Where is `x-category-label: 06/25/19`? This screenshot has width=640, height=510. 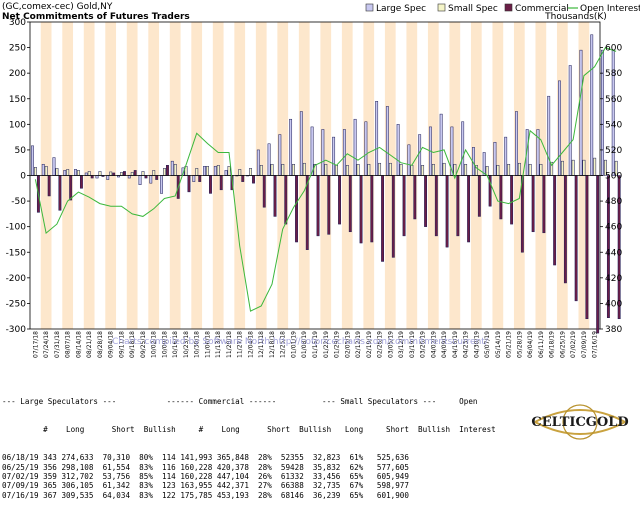 x-category-label: 06/25/19 is located at coordinates (562, 344).